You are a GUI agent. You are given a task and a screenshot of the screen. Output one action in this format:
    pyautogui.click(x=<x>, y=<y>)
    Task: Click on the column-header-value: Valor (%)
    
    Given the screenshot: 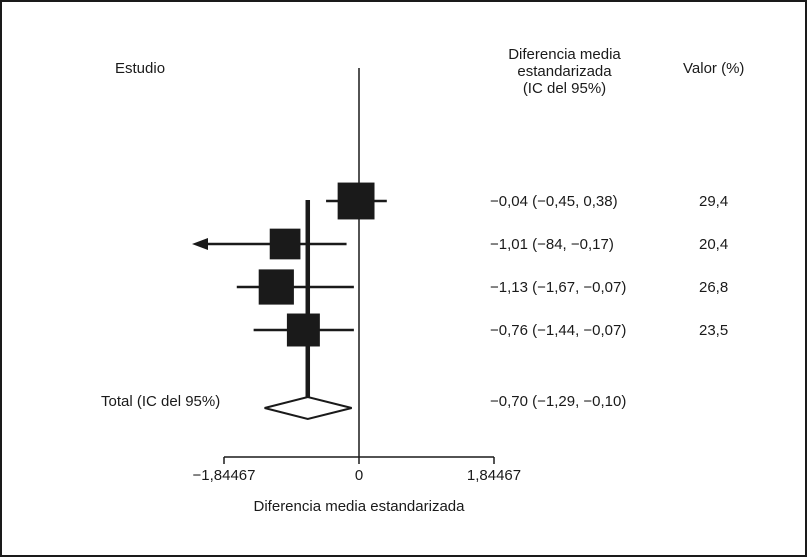 What is the action you would take?
    pyautogui.click(x=714, y=68)
    